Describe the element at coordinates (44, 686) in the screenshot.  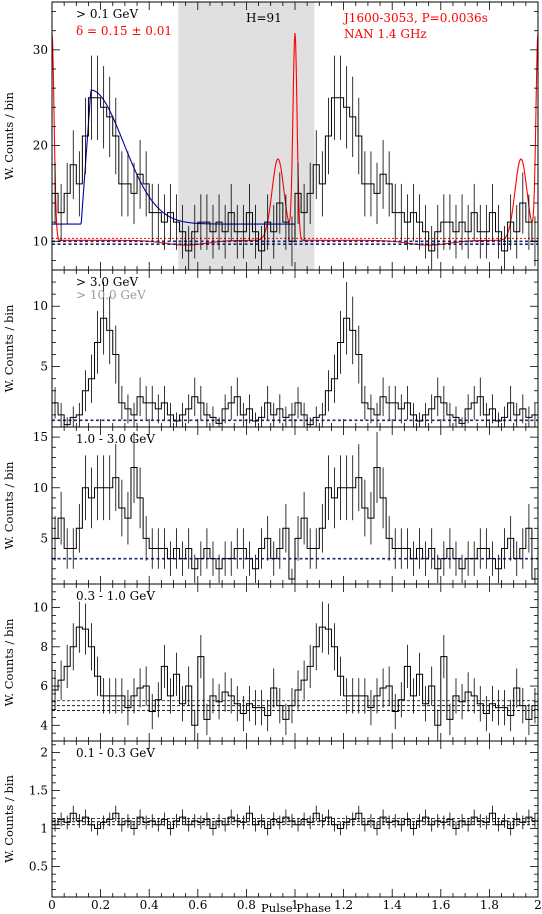
I see `y-tick-label: 6` at that location.